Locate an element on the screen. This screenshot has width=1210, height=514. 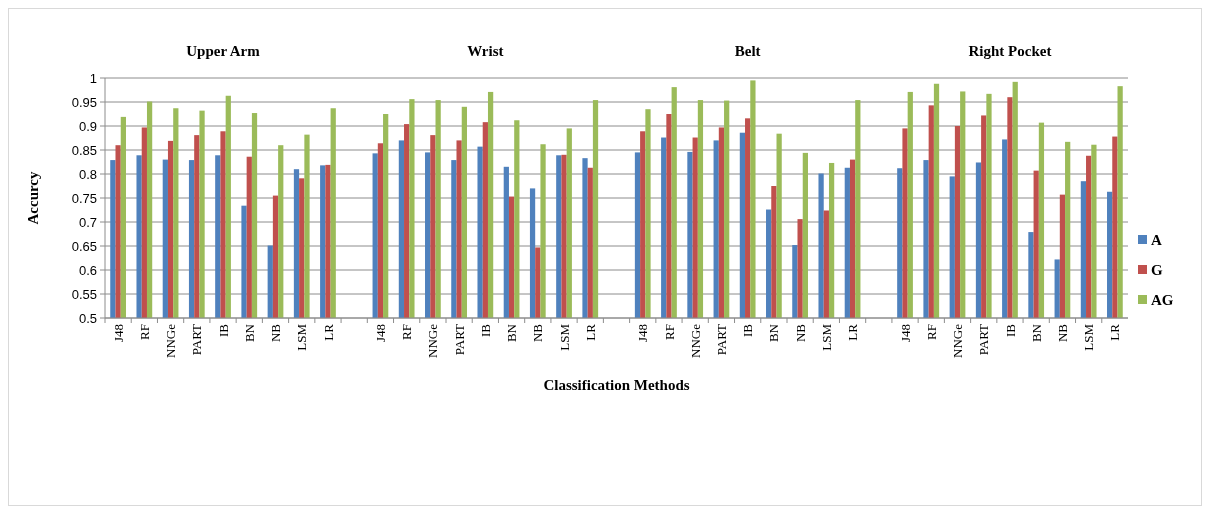
legend-label: G is located at coordinates (1157, 270).